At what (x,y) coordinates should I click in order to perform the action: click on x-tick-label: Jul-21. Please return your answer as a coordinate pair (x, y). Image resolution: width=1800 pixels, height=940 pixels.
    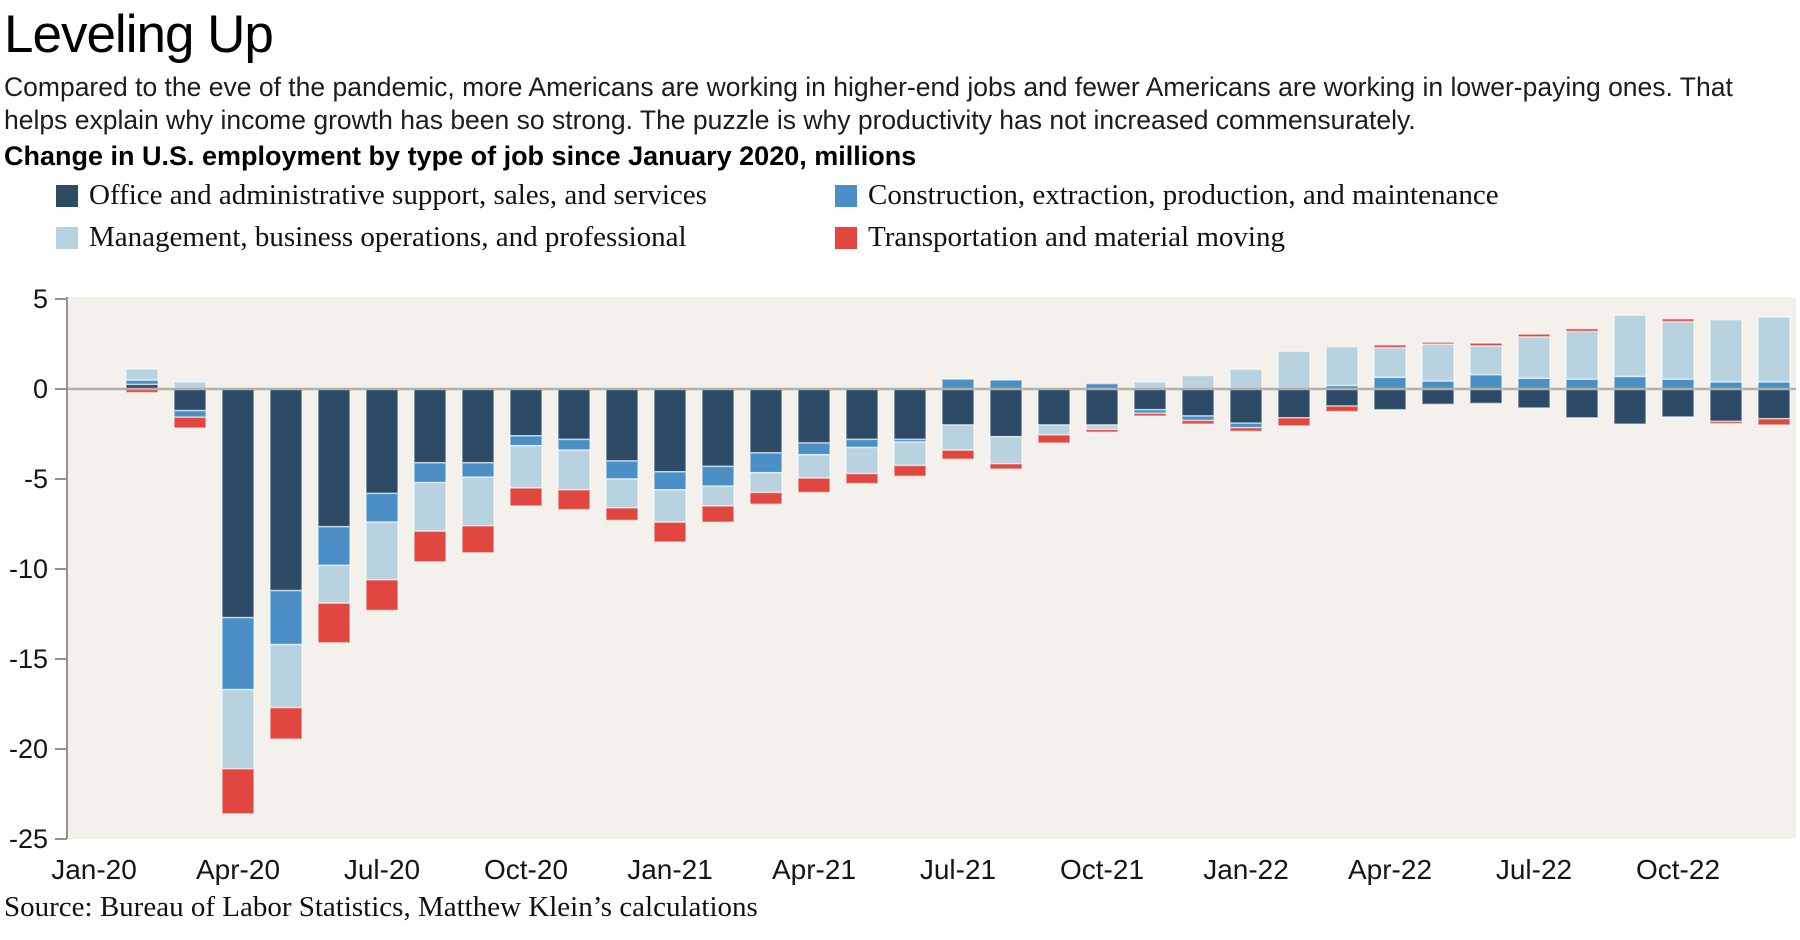
    Looking at the image, I should click on (958, 869).